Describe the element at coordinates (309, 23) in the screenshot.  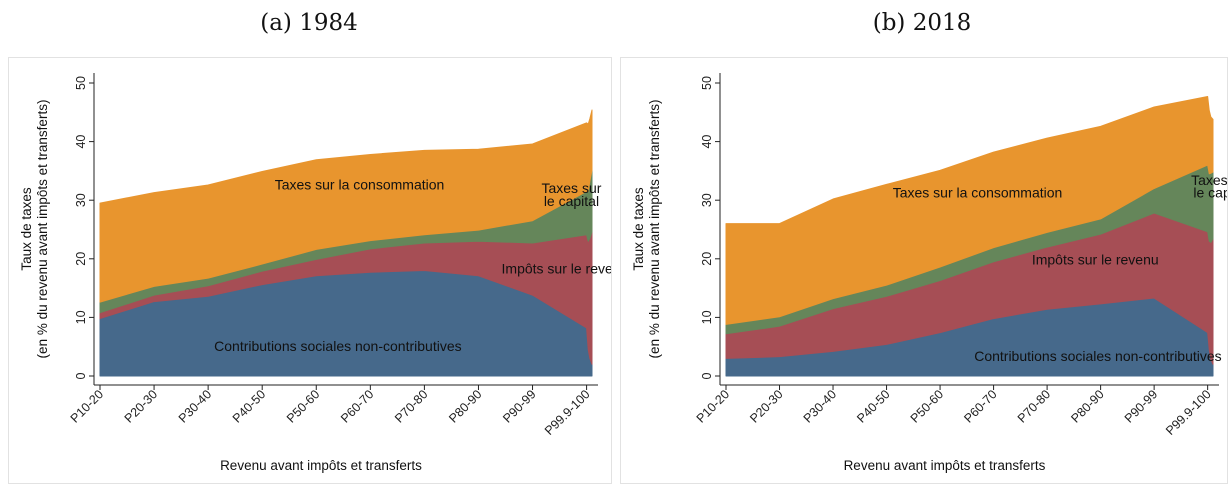
I see `panel-caption-1984: (a) 1984` at that location.